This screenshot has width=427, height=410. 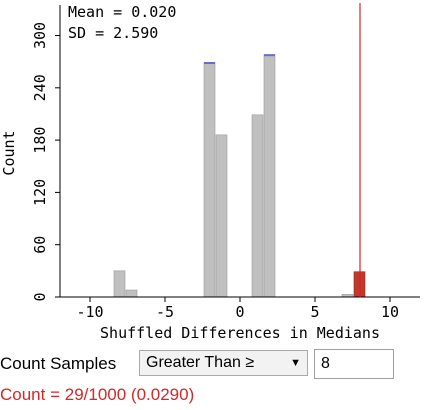 I want to click on x-tick-label: -10, so click(x=89, y=312).